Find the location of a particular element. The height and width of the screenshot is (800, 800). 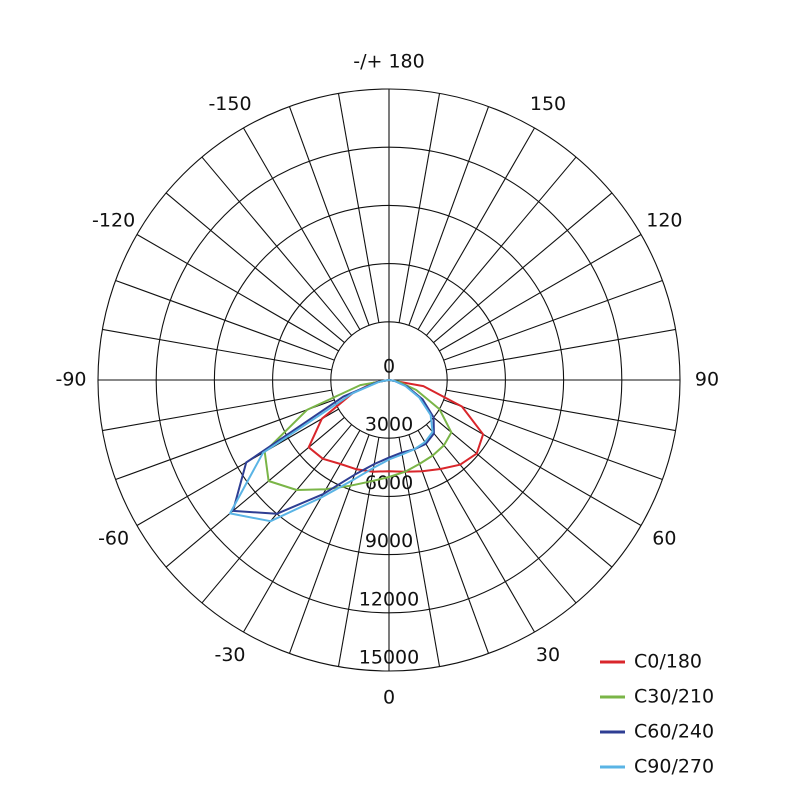

angle-tick-label: 90 is located at coordinates (707, 380).